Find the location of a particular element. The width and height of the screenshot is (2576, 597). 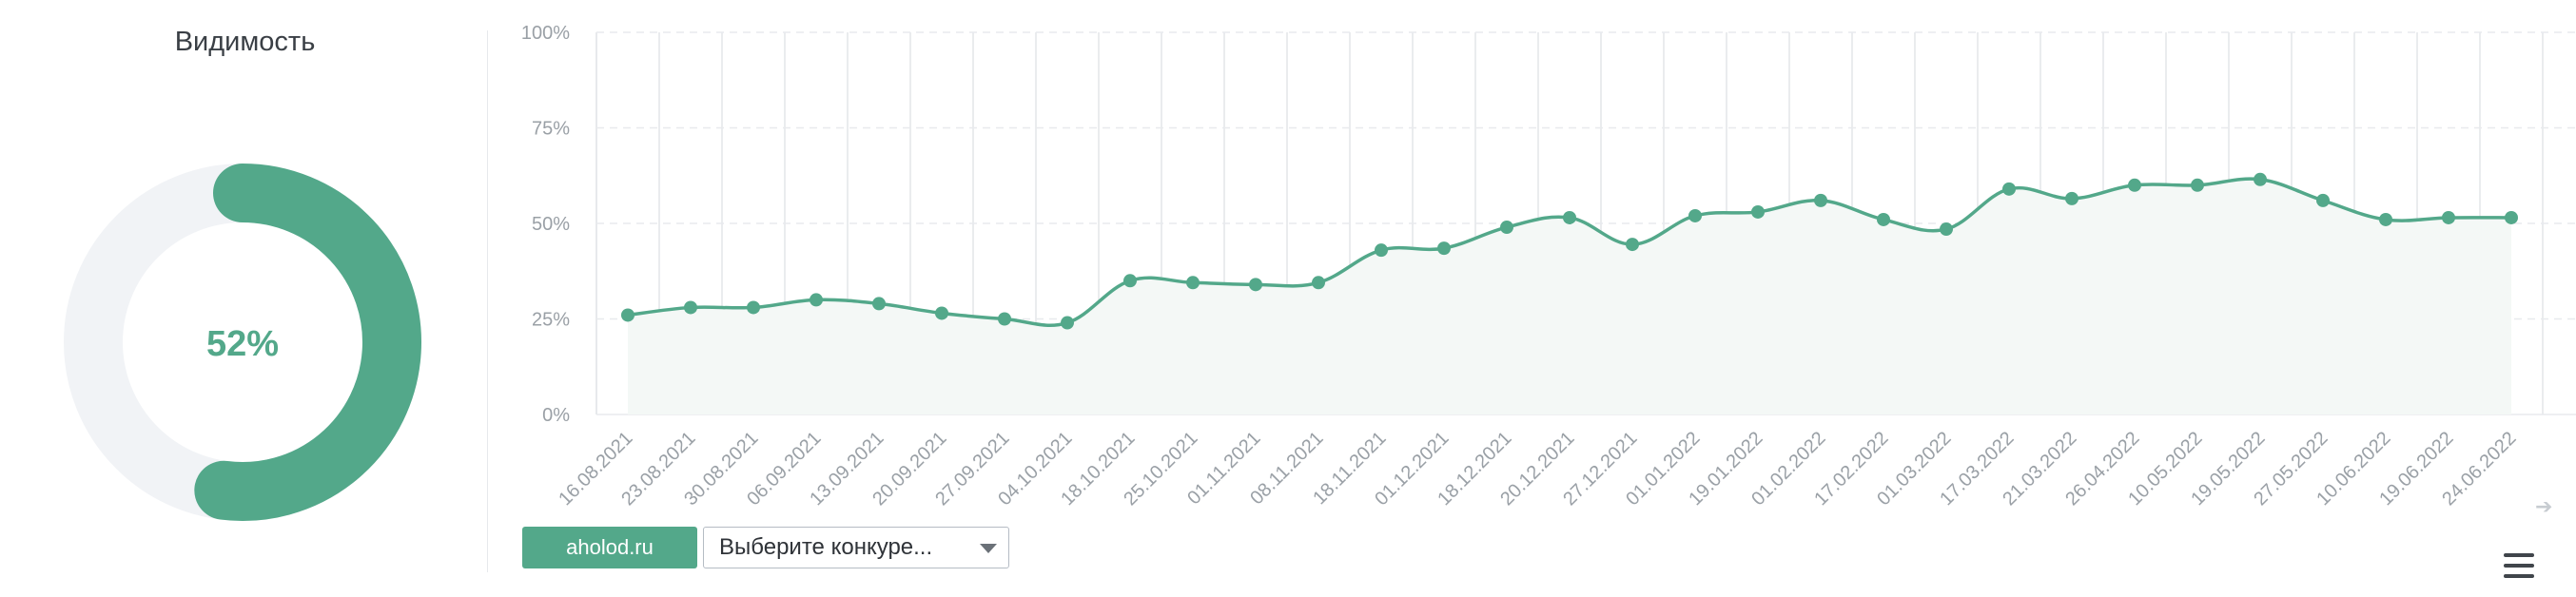

visibility-title: Видимость is located at coordinates (245, 42).